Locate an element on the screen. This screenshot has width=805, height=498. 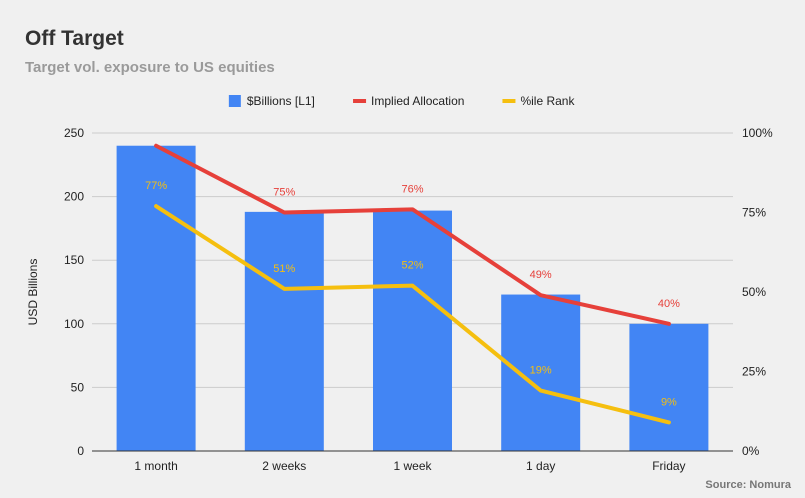
y2-tick-label: 50% is located at coordinates (754, 292).